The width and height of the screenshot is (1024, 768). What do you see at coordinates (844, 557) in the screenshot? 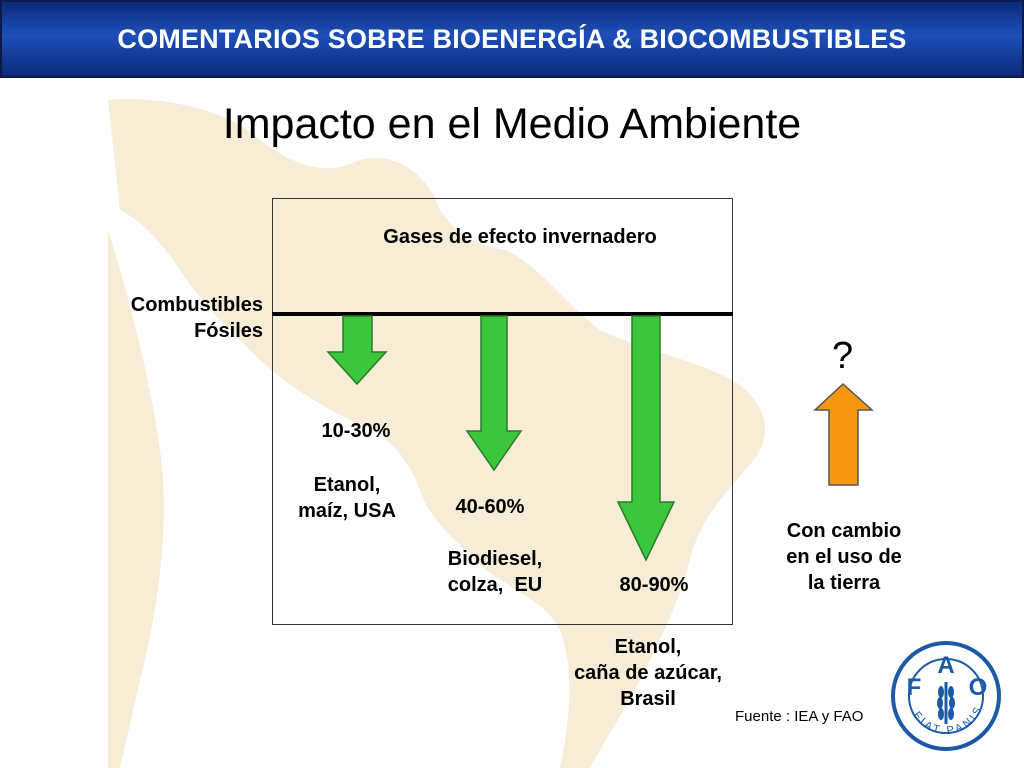
I see `label-land-use: Con cambio en el uso de la tierra` at bounding box center [844, 557].